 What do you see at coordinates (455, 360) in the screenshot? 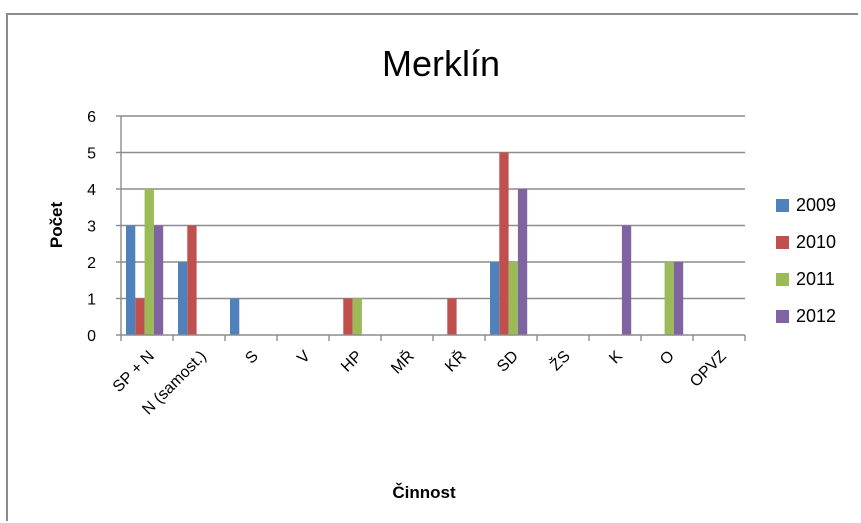
I see `x-tick-label: KŘ` at bounding box center [455, 360].